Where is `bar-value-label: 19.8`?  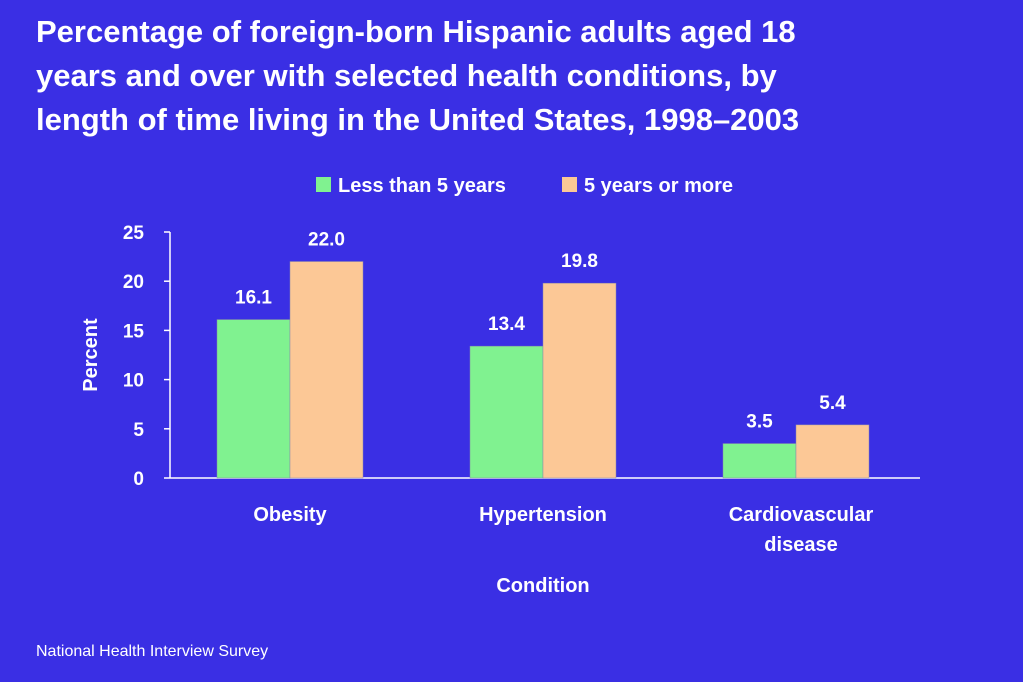 bar-value-label: 19.8 is located at coordinates (579, 261).